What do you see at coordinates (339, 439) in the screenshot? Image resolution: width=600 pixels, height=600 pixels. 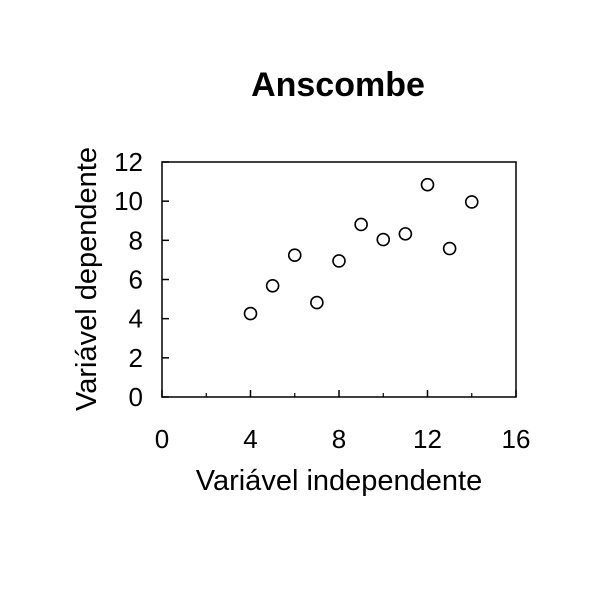 I see `x-tick-label: 8` at bounding box center [339, 439].